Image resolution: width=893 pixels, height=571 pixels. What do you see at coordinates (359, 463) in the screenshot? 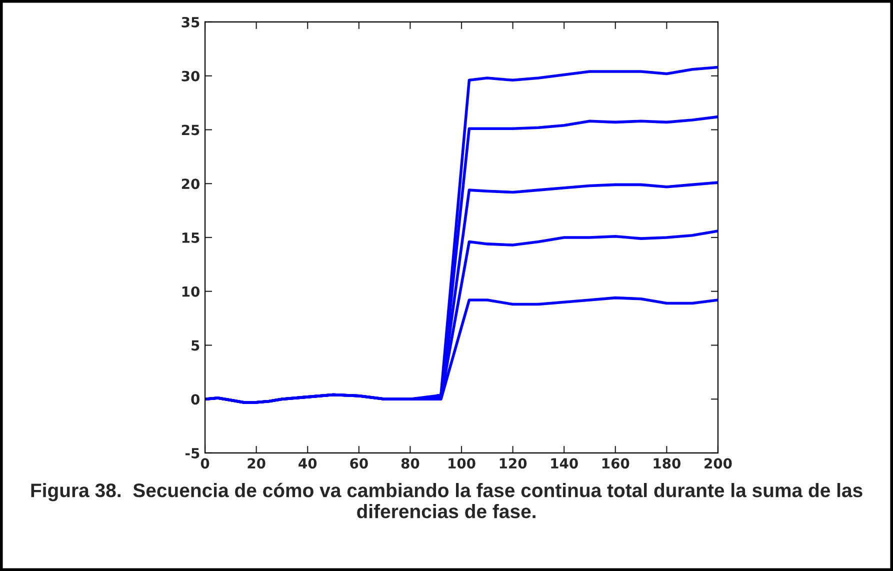
I see `x-tick-label: 60` at bounding box center [359, 463].